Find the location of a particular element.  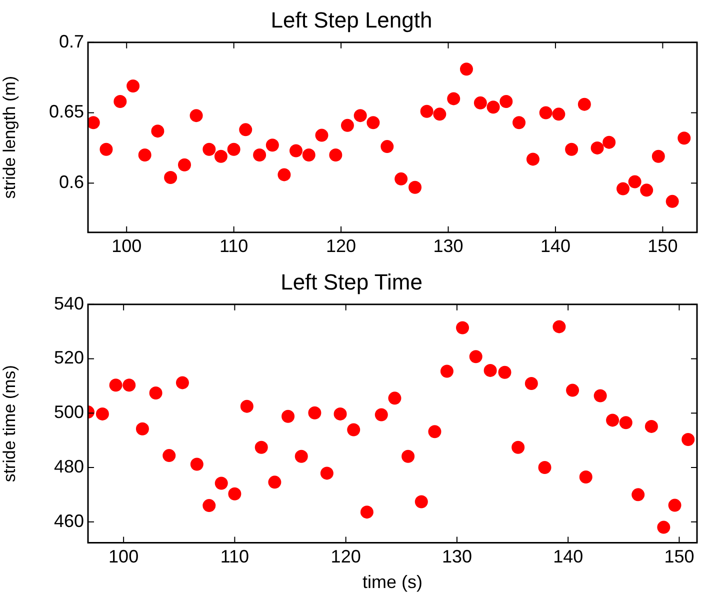

chart-title: Left Step Time is located at coordinates (351, 281).